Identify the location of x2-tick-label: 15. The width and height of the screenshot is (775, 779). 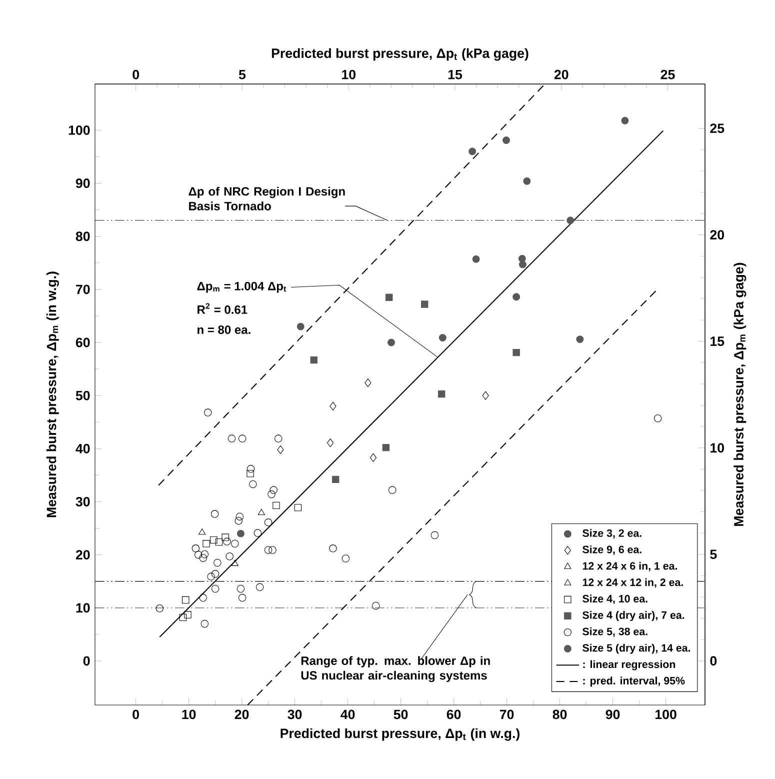
(455, 75).